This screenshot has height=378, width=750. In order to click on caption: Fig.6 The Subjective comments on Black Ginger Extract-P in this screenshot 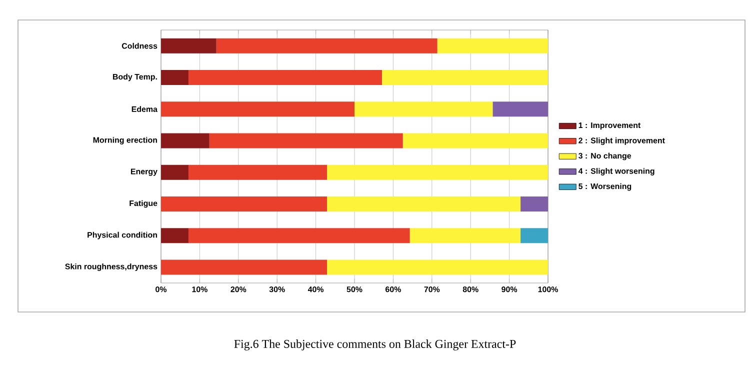, I will do `click(375, 345)`.